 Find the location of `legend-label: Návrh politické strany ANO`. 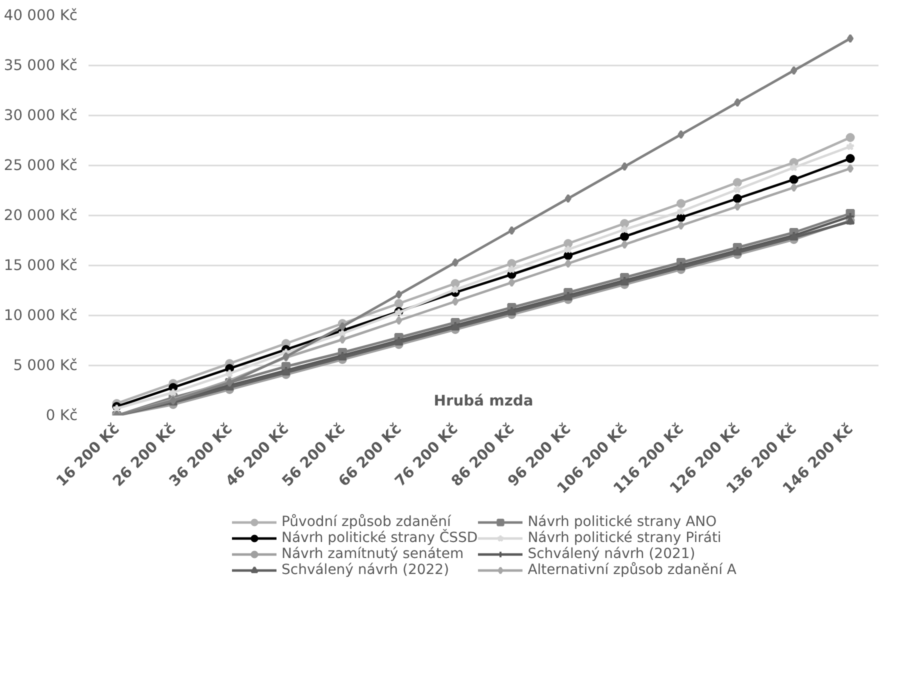

legend-label: Návrh politické strany ANO is located at coordinates (622, 522).